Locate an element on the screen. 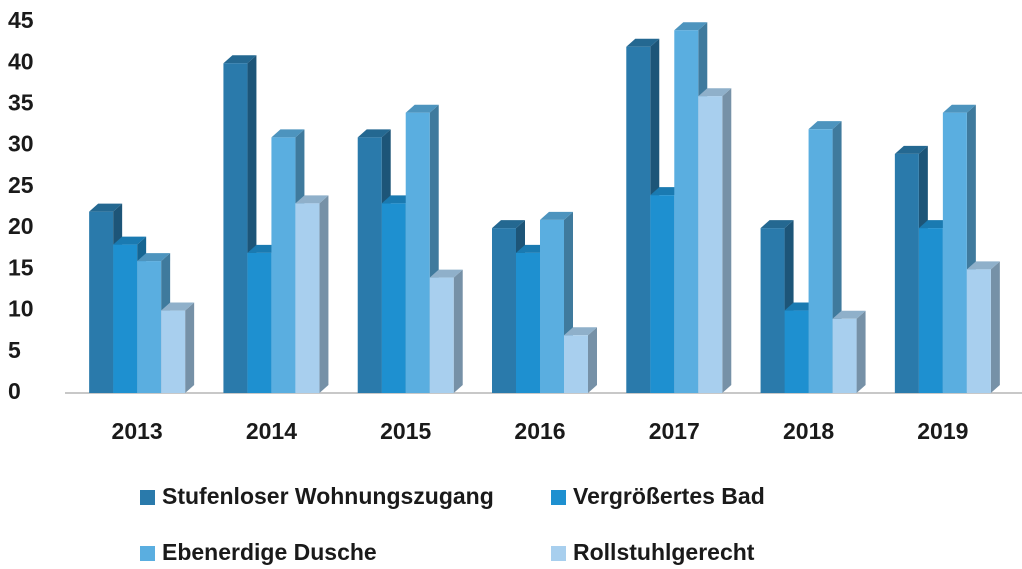  y-tick-label: 30 is located at coordinates (21, 144).